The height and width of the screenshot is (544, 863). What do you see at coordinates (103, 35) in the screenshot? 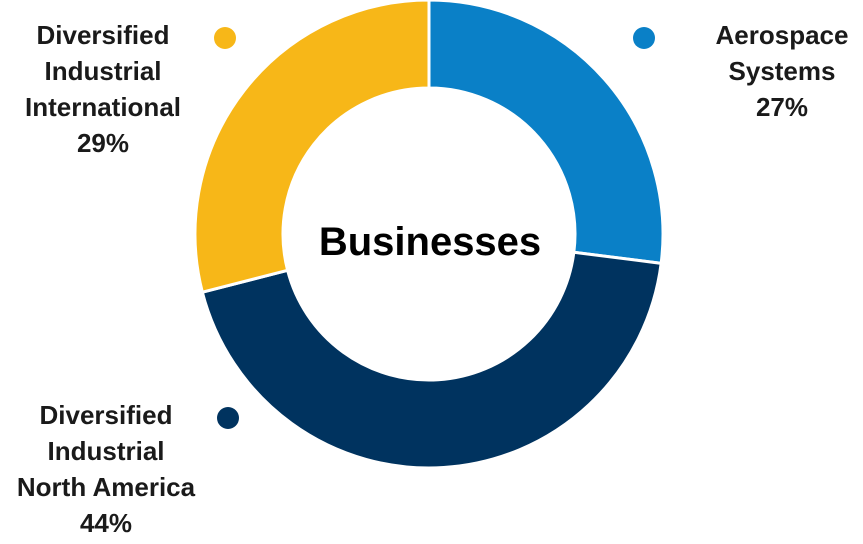
I see `slice-label-2-line-0: Diversified` at bounding box center [103, 35].